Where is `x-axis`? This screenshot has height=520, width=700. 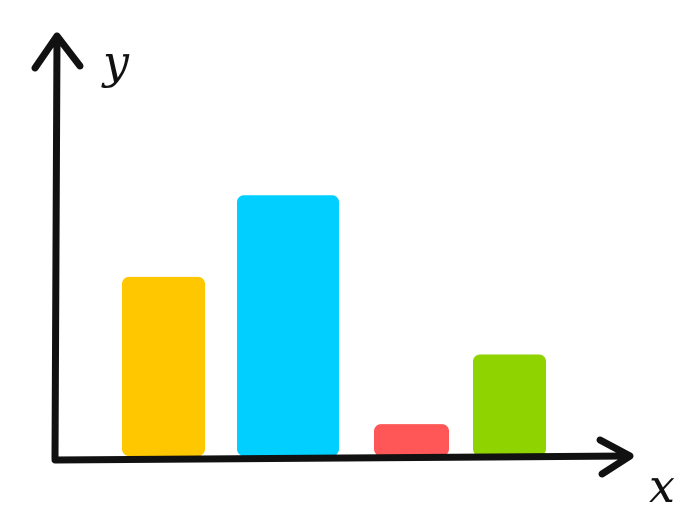
x-axis is located at coordinates (341, 458).